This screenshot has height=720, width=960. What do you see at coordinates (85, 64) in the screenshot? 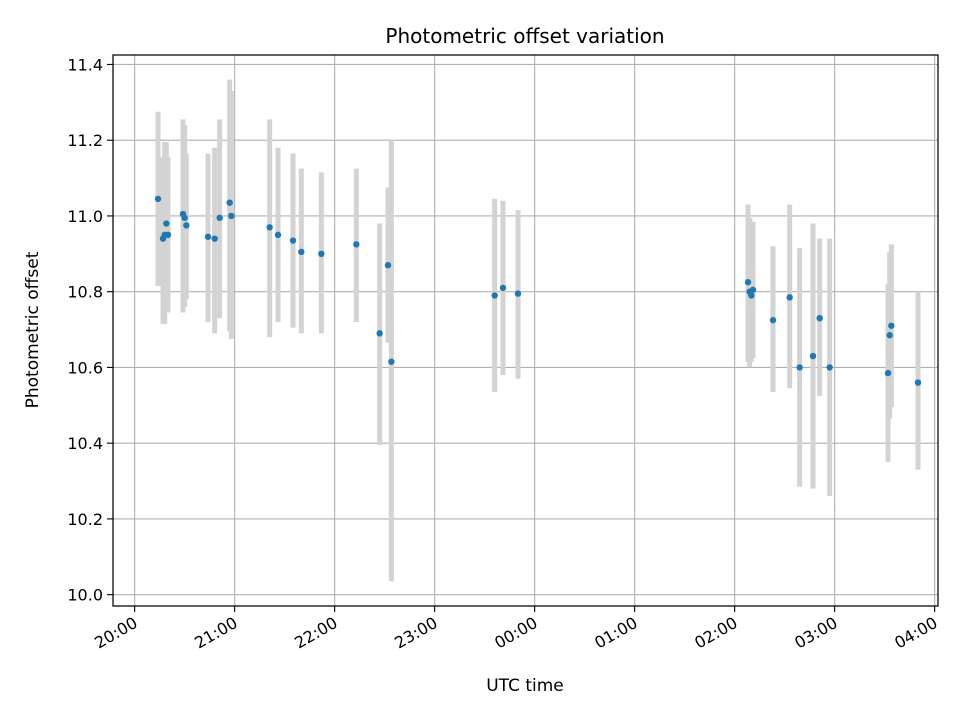
I see `y-tick-label: 11.4` at bounding box center [85, 64].